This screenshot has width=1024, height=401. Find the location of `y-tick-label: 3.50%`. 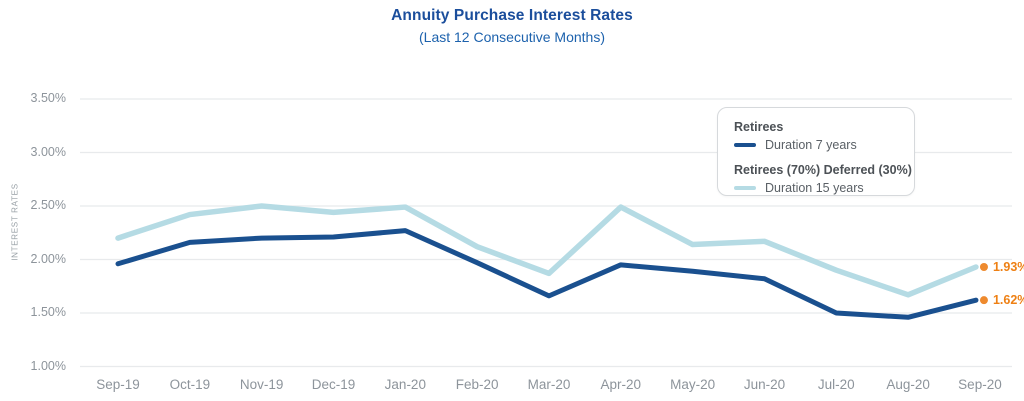

y-tick-label: 3.50% is located at coordinates (48, 98).